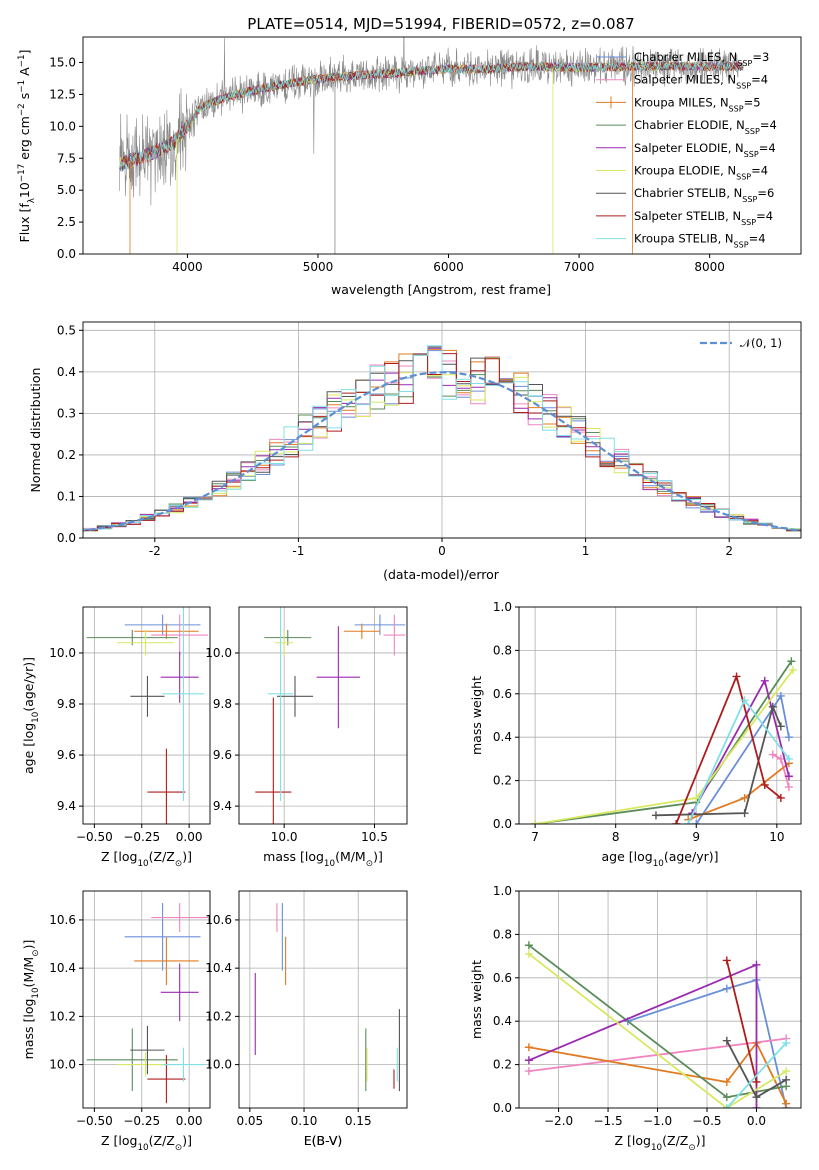  I want to click on y-tick-label: 9.4, so click(66, 806).